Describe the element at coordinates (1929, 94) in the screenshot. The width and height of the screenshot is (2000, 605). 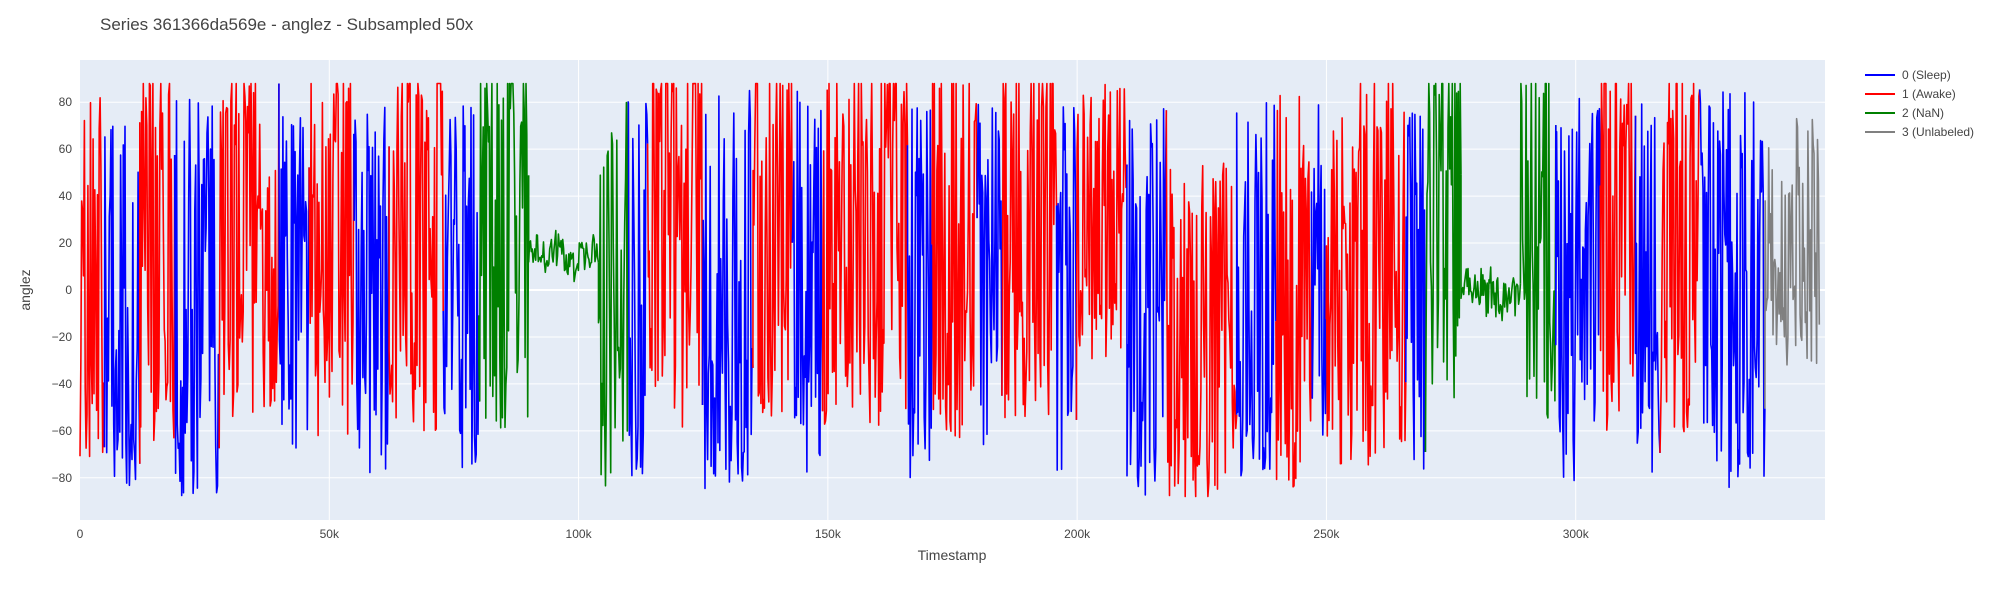
I see `legend-label: 1 (Awake)` at that location.